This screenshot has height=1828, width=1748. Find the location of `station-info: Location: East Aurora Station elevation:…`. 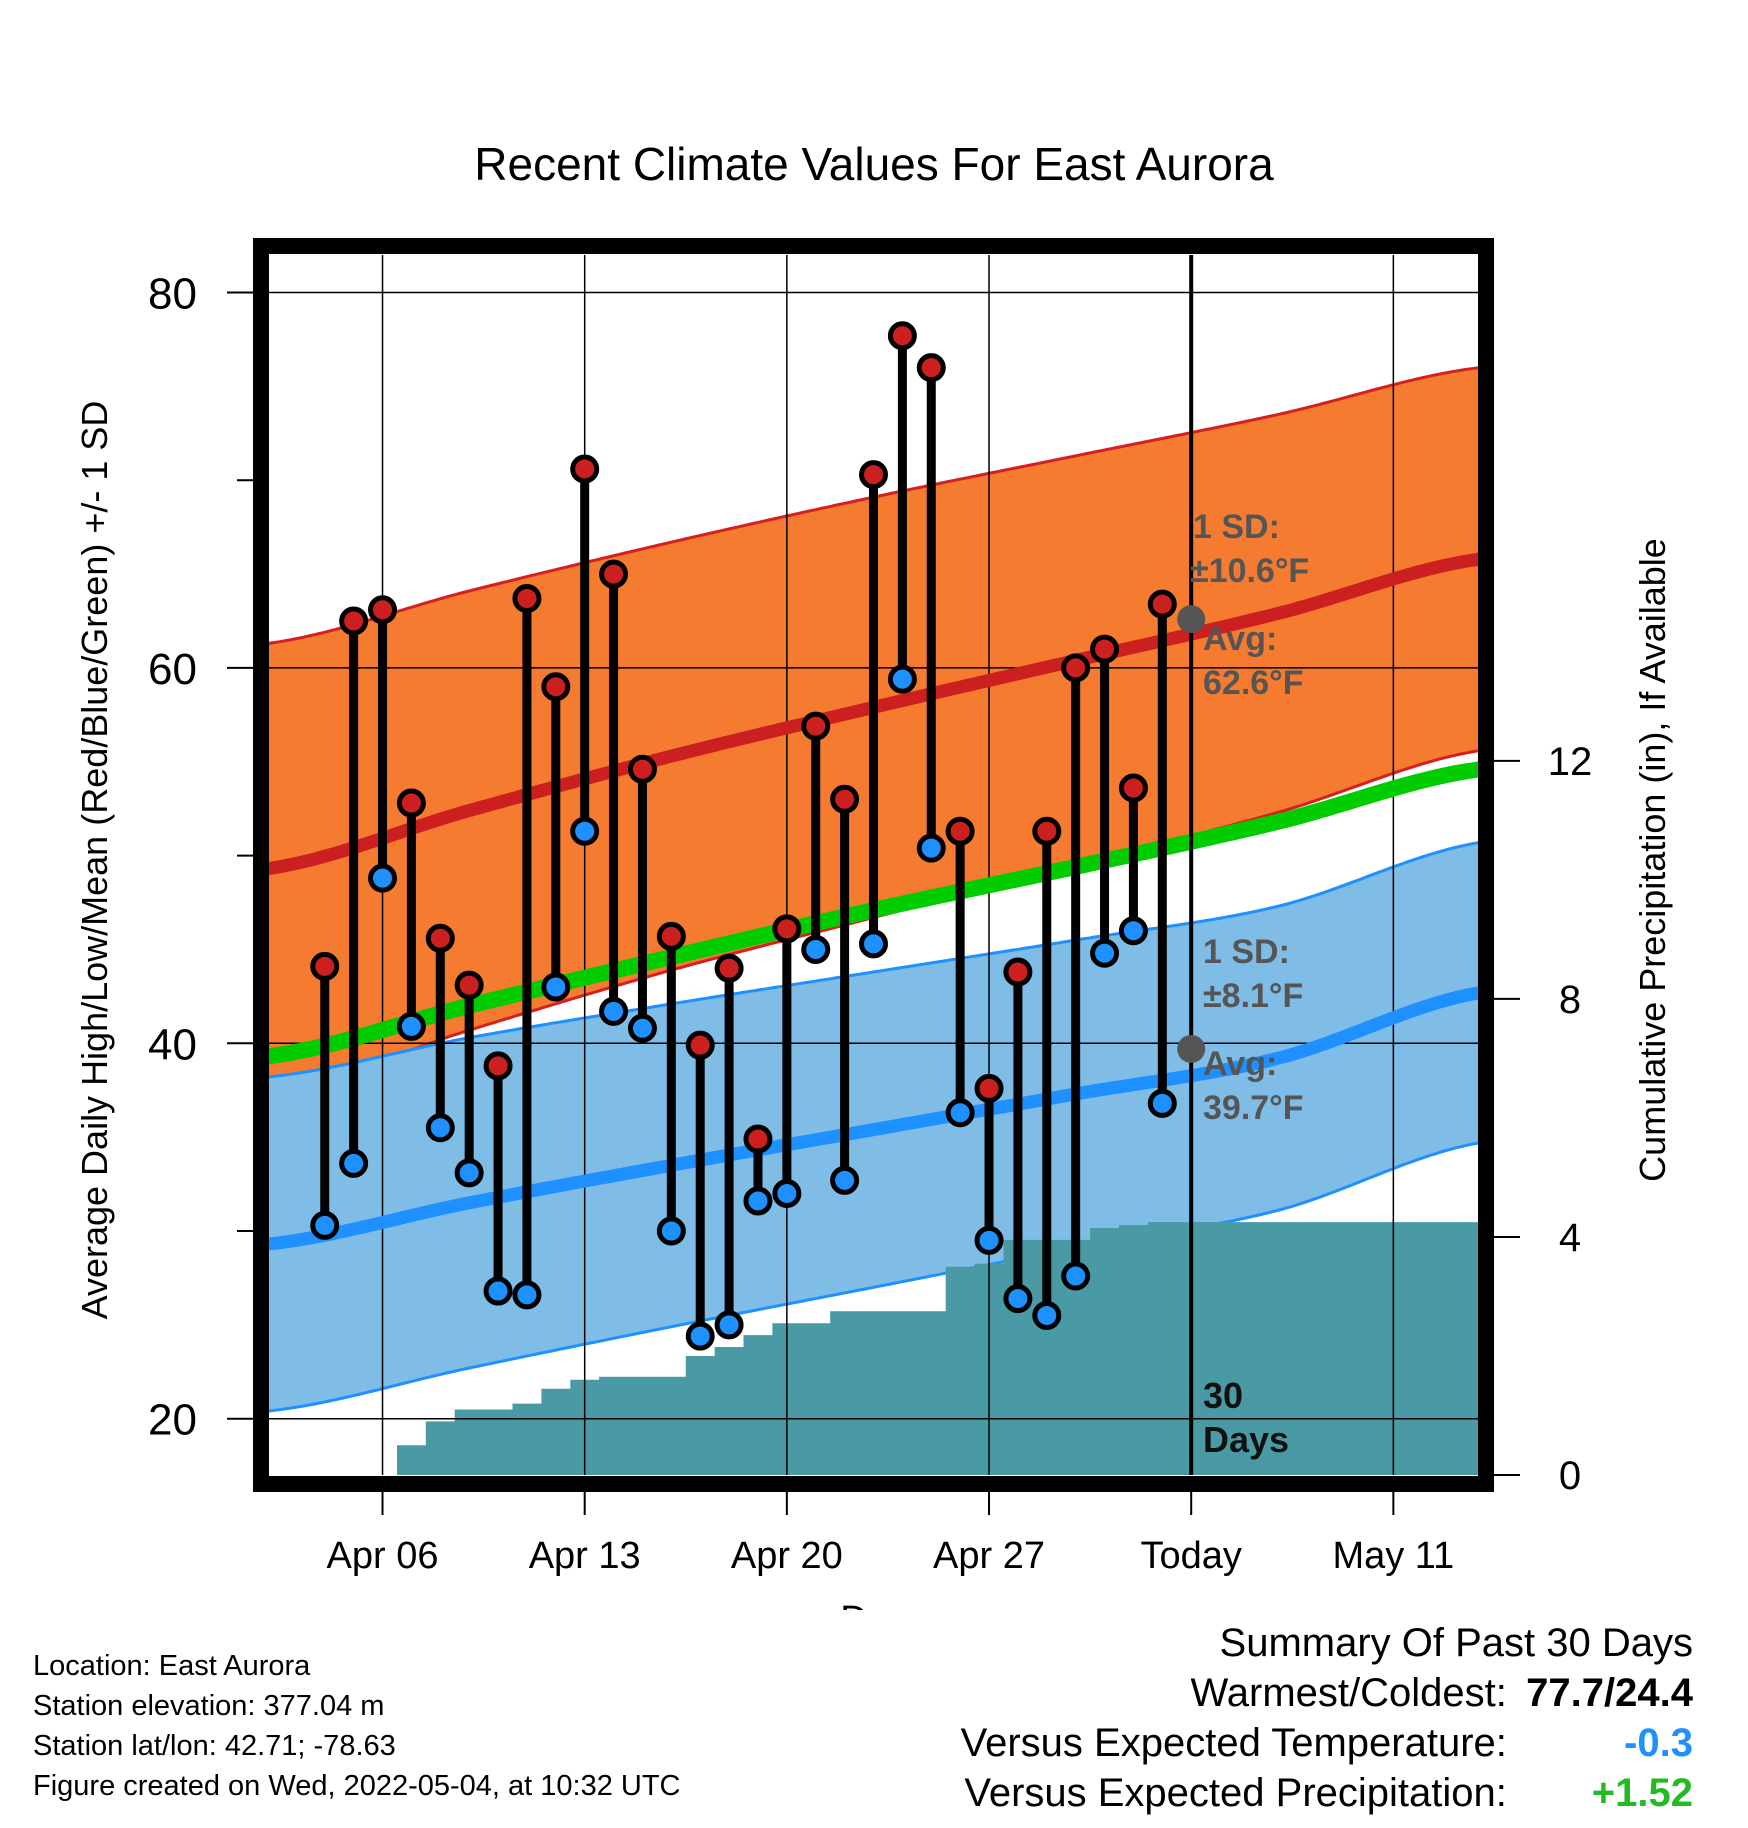

station-info: Location: East Aurora Station elevation:… is located at coordinates (357, 1726).